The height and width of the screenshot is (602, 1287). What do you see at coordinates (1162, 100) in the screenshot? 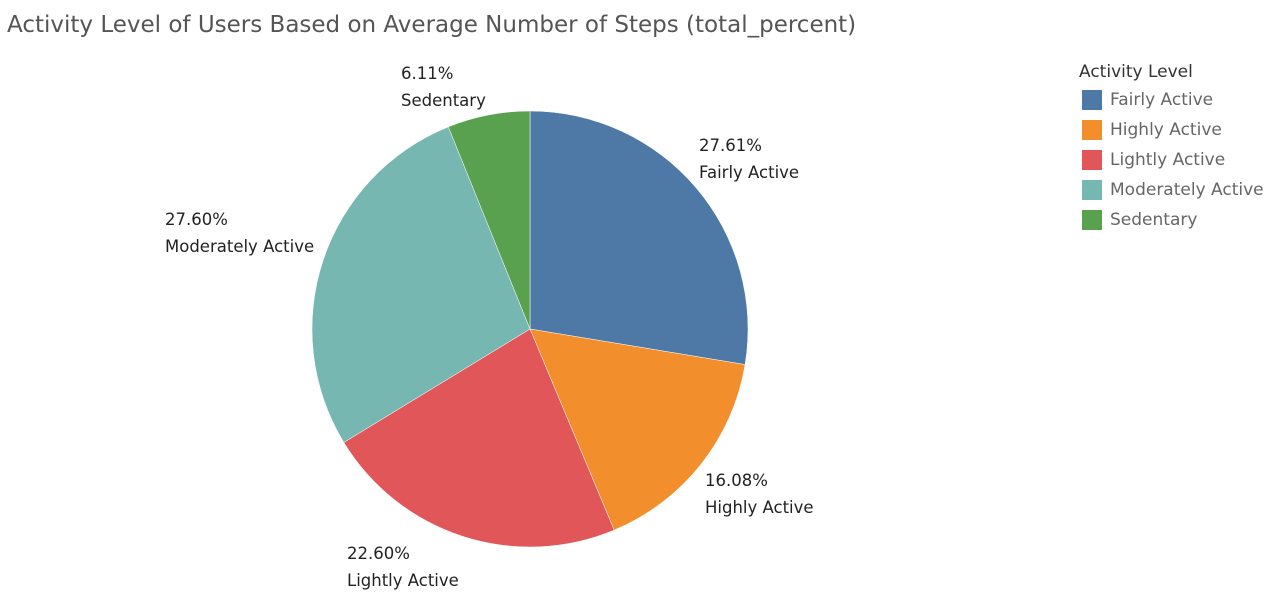
I see `legend-label: Fairly Active` at bounding box center [1162, 100].